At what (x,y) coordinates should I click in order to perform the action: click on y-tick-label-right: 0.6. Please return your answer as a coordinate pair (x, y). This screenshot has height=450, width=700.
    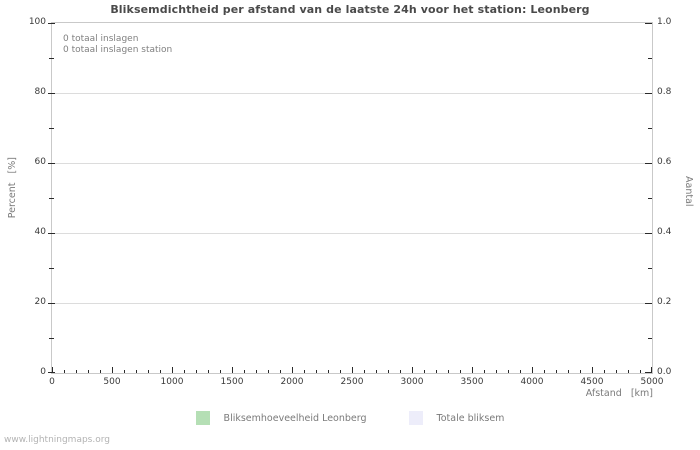
    Looking at the image, I should click on (664, 162).